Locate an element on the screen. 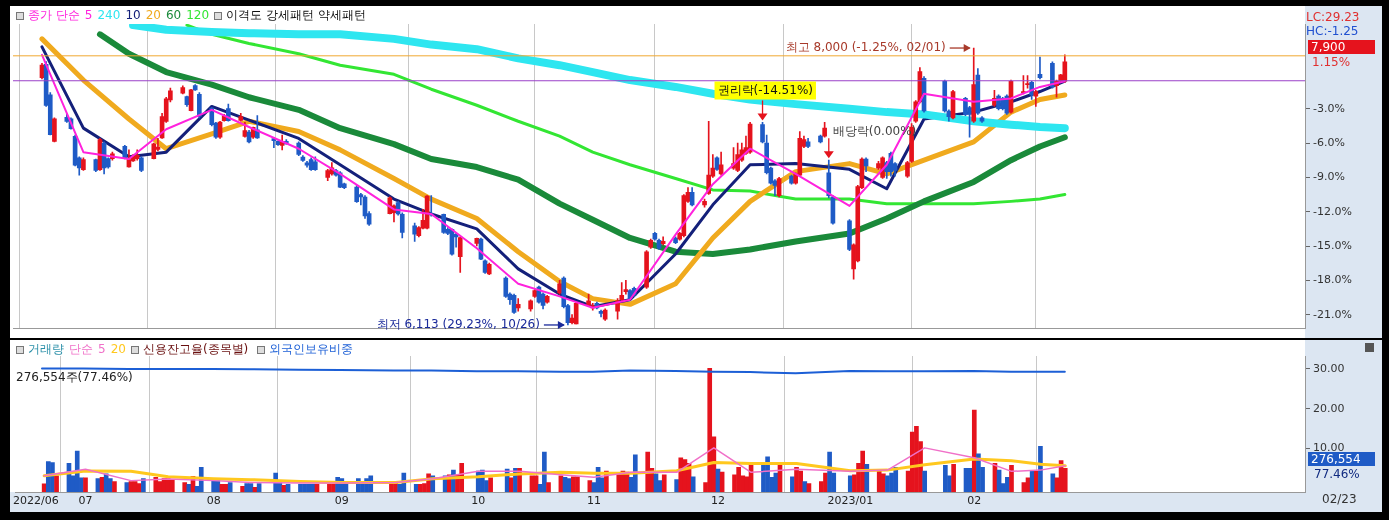 The height and width of the screenshot is (520, 1389). text: 77.46% is located at coordinates (1337, 474).